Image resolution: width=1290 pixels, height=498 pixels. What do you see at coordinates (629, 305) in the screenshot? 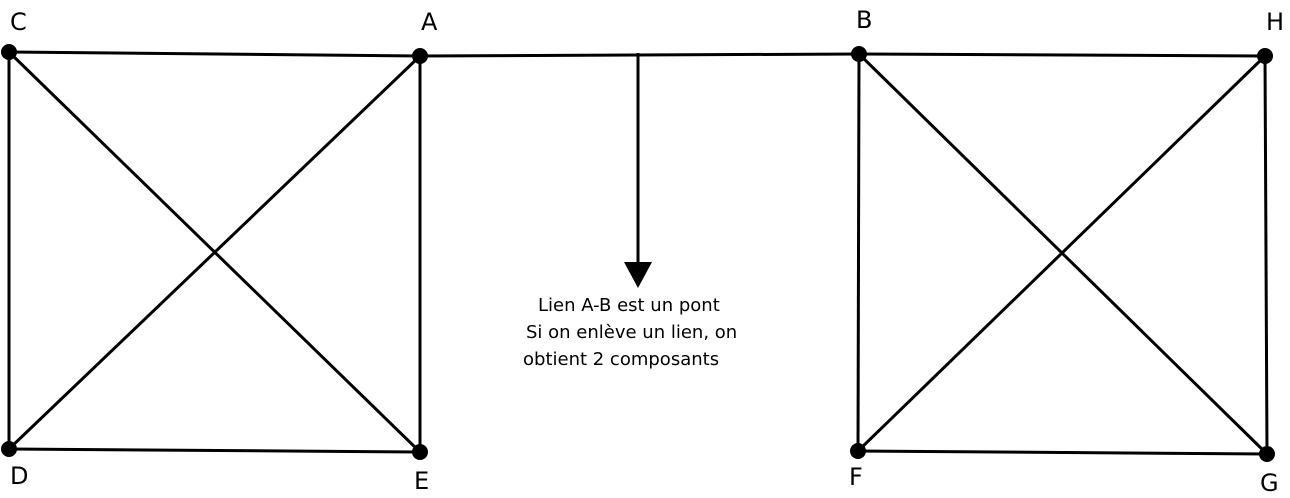
I see `annotation-line-1: Lien A-B est un pont` at bounding box center [629, 305].